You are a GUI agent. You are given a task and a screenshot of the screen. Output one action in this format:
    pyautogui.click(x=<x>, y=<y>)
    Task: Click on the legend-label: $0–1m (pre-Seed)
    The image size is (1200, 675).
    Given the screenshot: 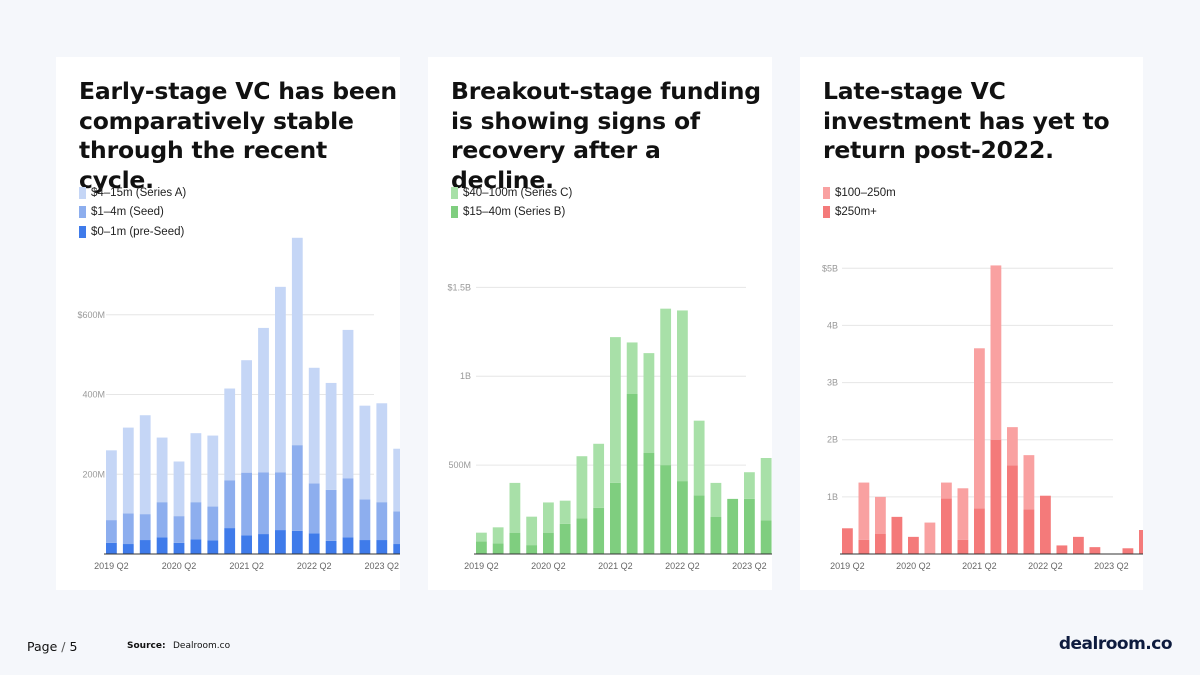 What is the action you would take?
    pyautogui.click(x=138, y=231)
    